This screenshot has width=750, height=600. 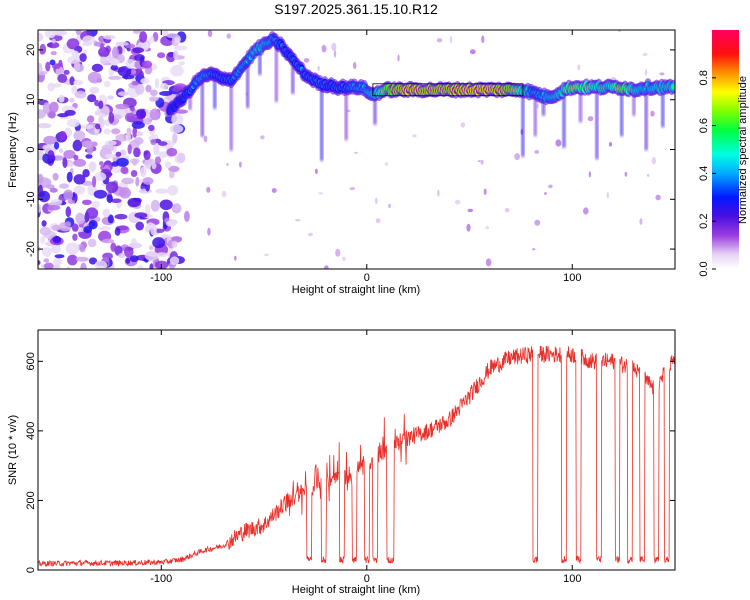 What do you see at coordinates (31, 249) in the screenshot?
I see `y-tick-label: -20` at bounding box center [31, 249].